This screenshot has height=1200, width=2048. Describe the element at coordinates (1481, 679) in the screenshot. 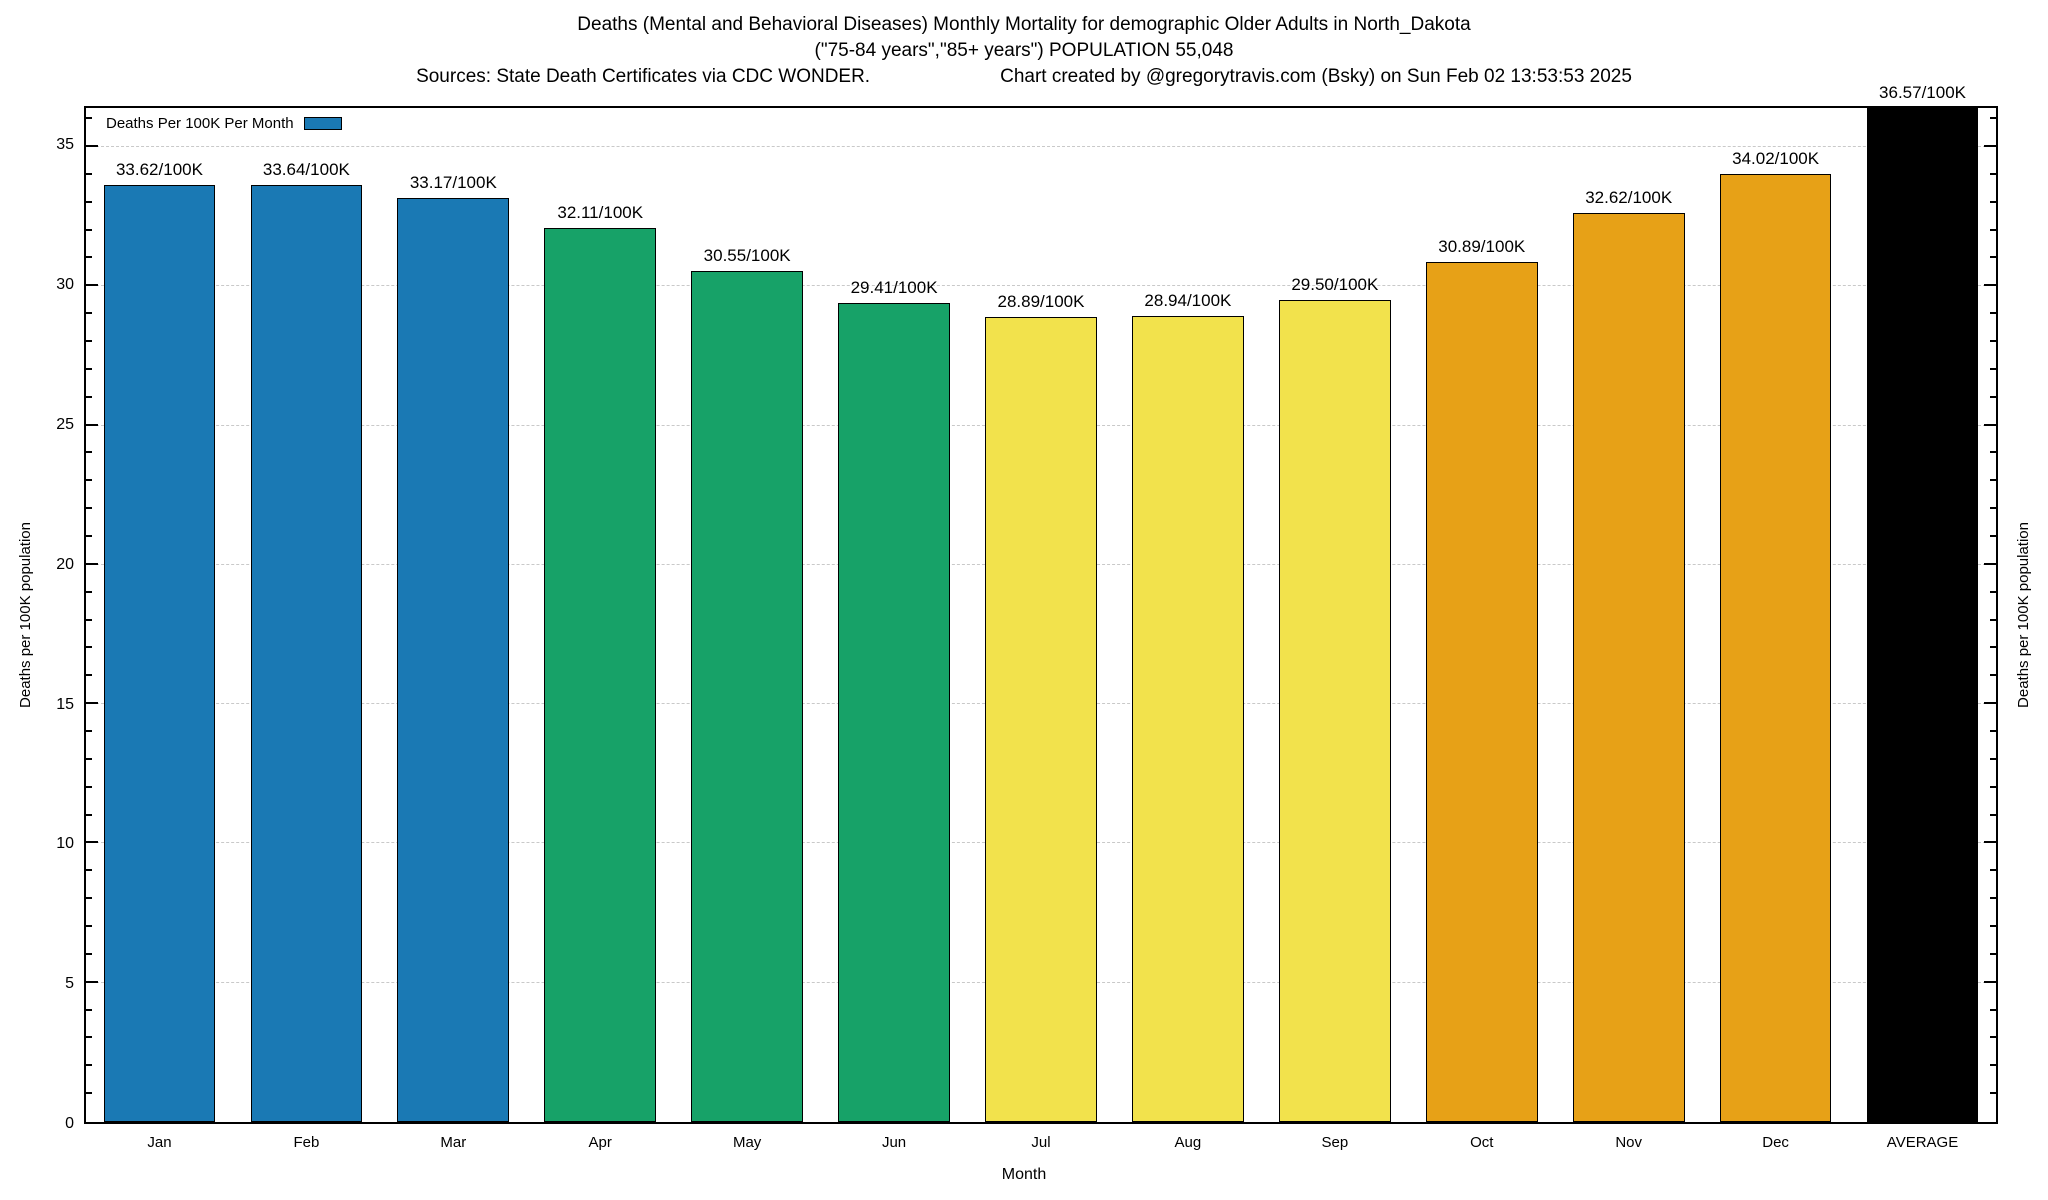

I see `bar-oct: 30.89/100K` at that location.